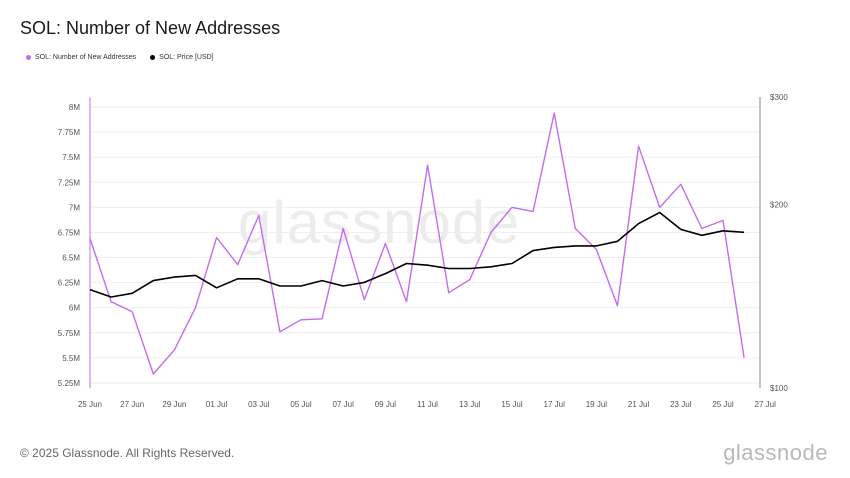  What do you see at coordinates (69, 383) in the screenshot?
I see `y-left-tick-label: 5.25M` at bounding box center [69, 383].